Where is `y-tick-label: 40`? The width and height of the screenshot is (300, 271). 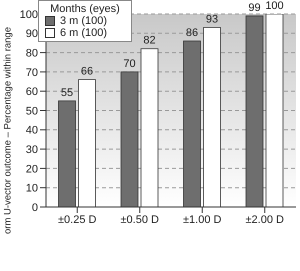 y-tick-label: 40 is located at coordinates (32, 130).